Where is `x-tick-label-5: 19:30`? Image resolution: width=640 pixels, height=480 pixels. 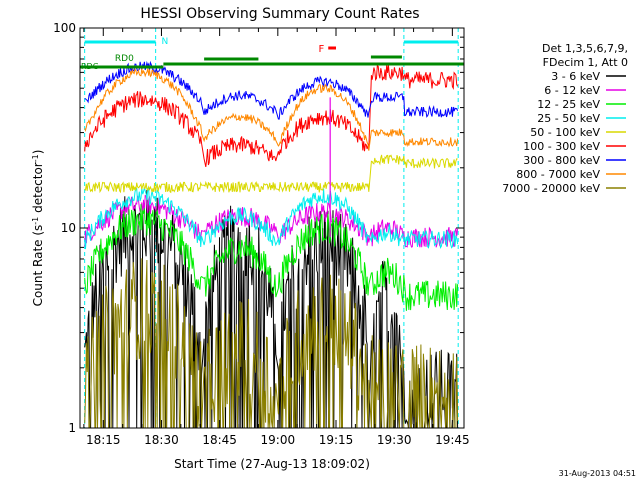 x-tick-label-5: 19:30 is located at coordinates (394, 440).